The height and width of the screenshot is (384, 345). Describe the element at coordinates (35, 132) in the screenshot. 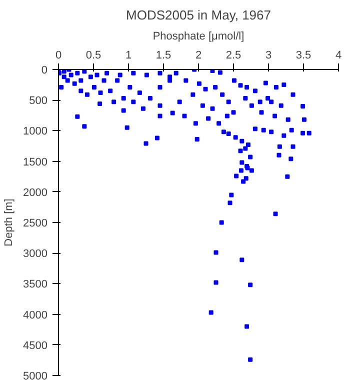

I see `y-tick-label: 1000` at that location.